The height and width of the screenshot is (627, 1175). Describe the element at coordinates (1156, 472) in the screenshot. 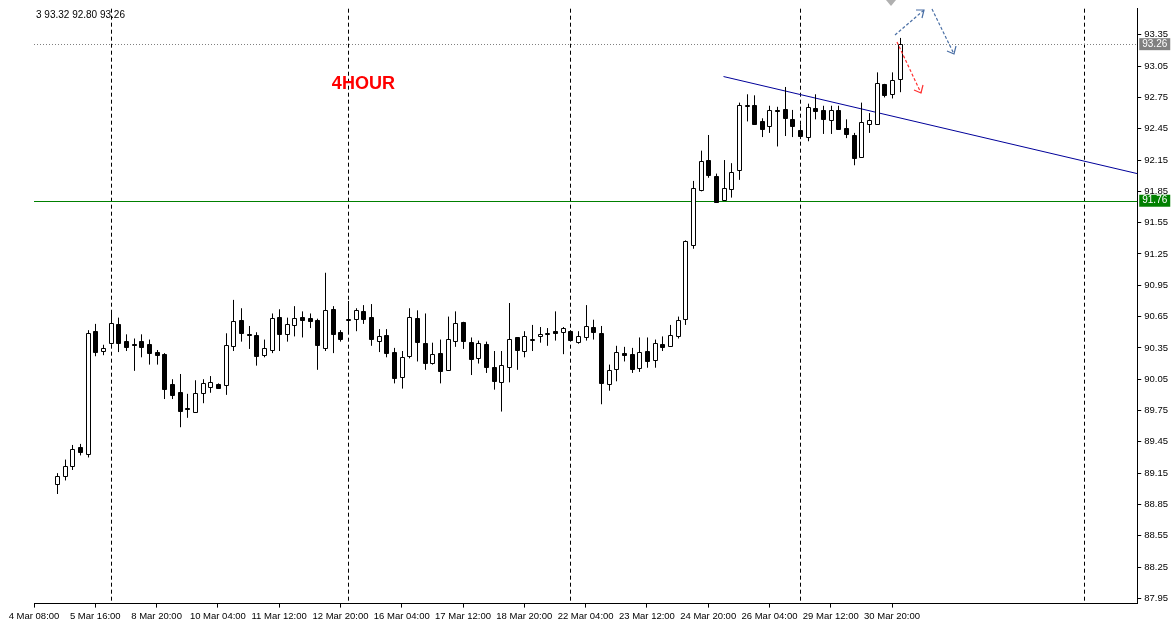

I see `y-tick-label: 89.15` at that location.